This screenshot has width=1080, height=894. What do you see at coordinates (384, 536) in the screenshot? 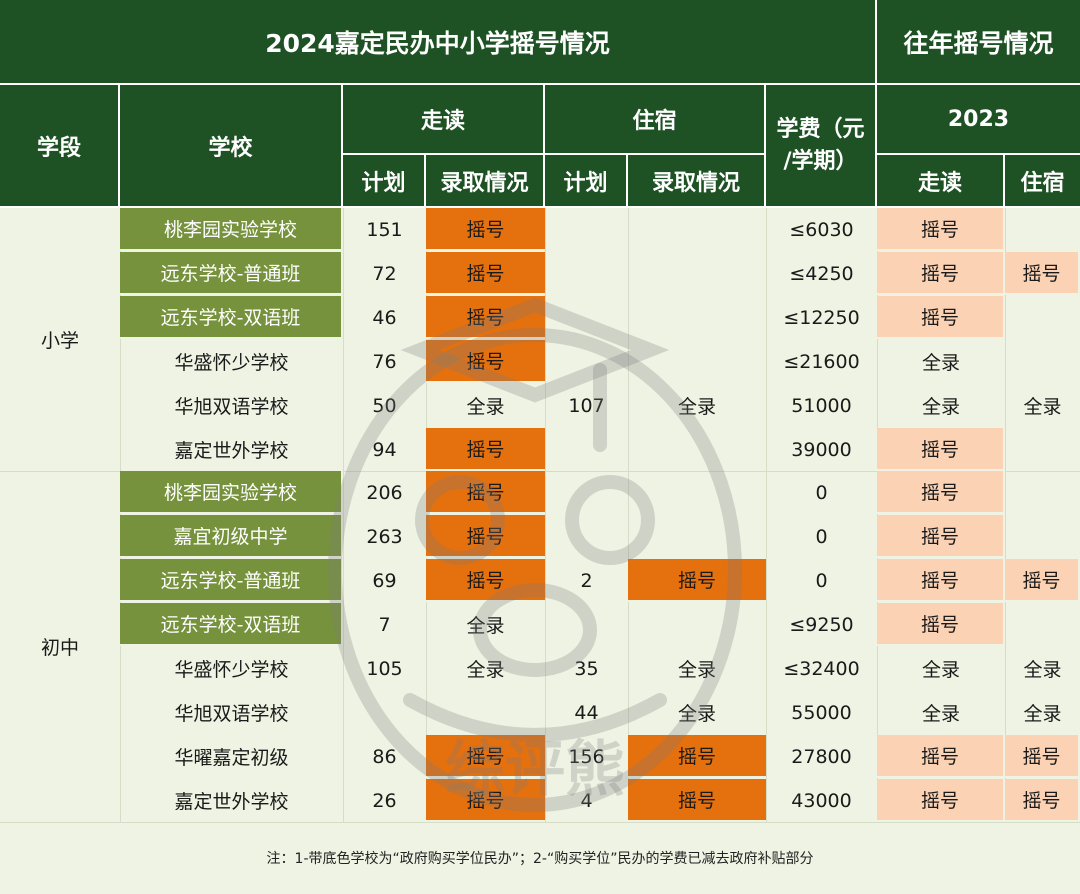
I see `walk-plan-cell: 263` at bounding box center [384, 536].